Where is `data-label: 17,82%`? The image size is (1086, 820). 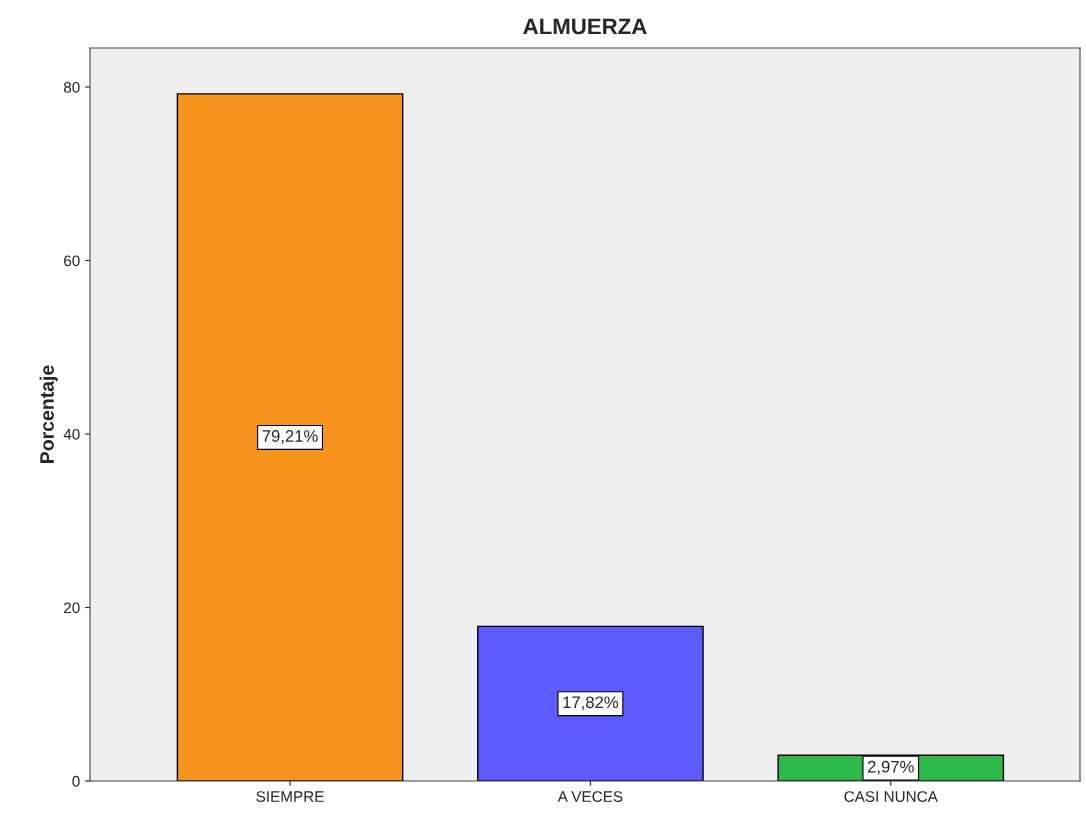
data-label: 17,82% is located at coordinates (591, 703).